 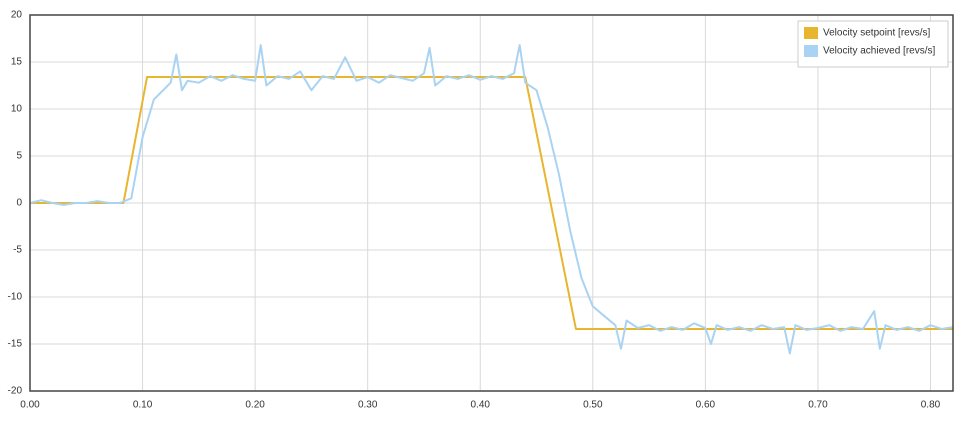 I want to click on y-tick-label: -10, so click(x=15, y=297).